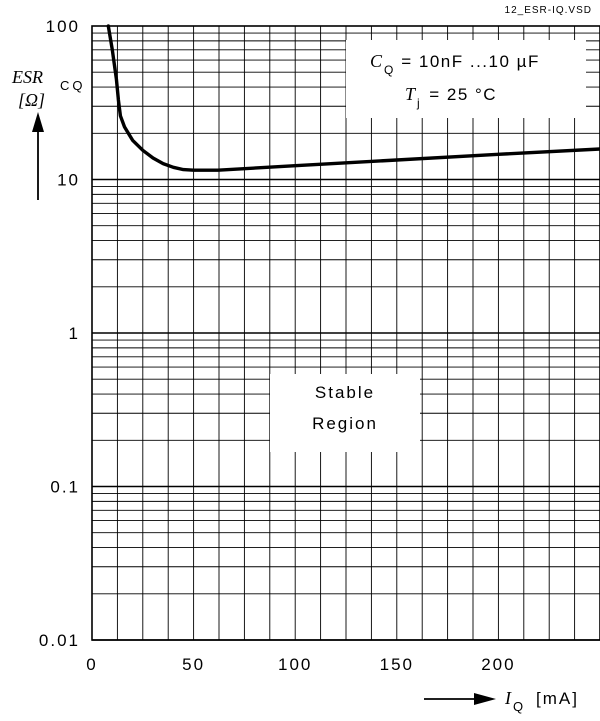 This screenshot has height=721, width=600. Describe the element at coordinates (59, 640) in the screenshot. I see `y-tick-label: 0.01` at that location.